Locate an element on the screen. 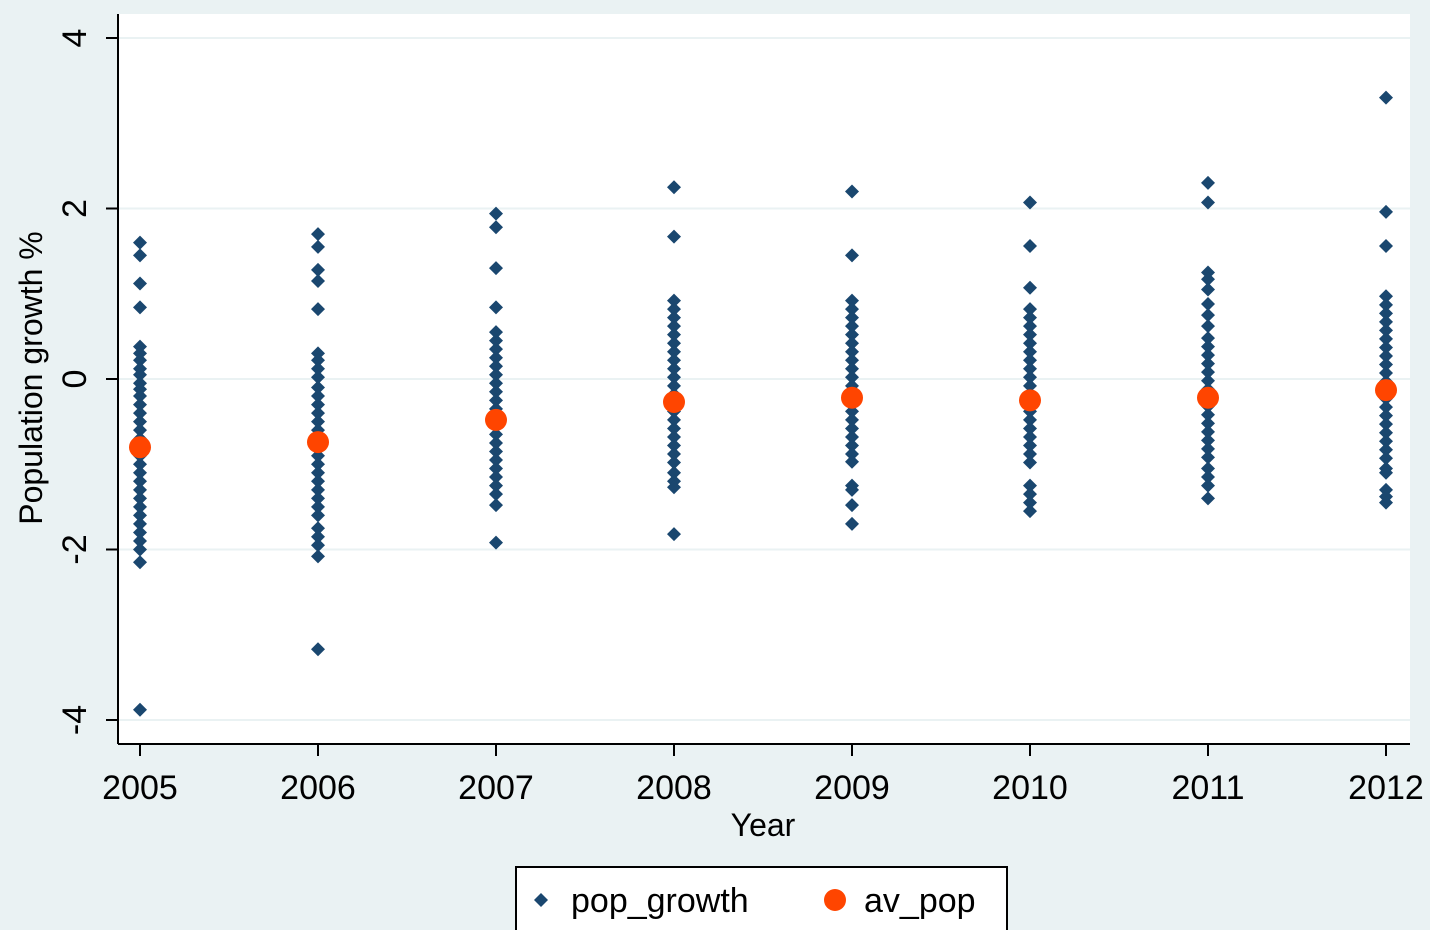 This screenshot has height=930, width=1430. legend: pop_growth av_pop is located at coordinates (761, 898).